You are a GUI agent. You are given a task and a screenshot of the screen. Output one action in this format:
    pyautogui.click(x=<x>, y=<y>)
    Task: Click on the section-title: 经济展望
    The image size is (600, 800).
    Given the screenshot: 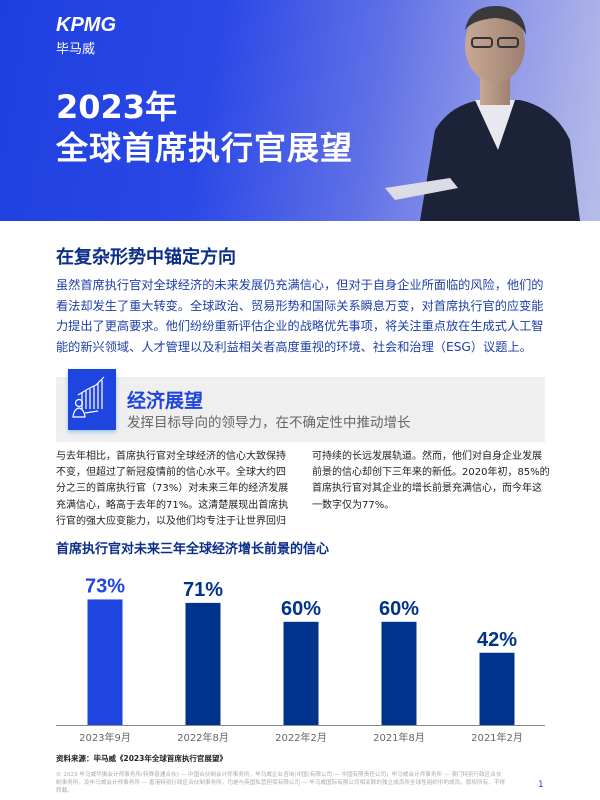 What is the action you would take?
    pyautogui.click(x=165, y=401)
    